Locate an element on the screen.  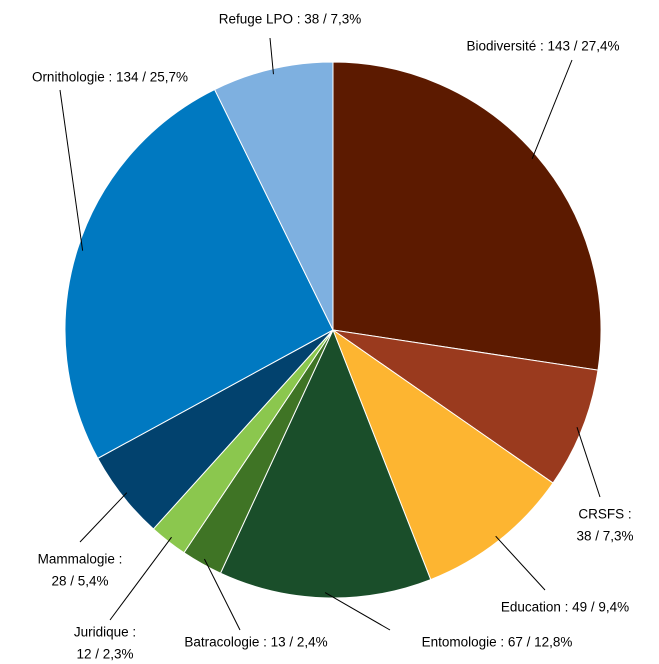
slice-label: Ornithologie : 134 / 25,7% is located at coordinates (110, 77).